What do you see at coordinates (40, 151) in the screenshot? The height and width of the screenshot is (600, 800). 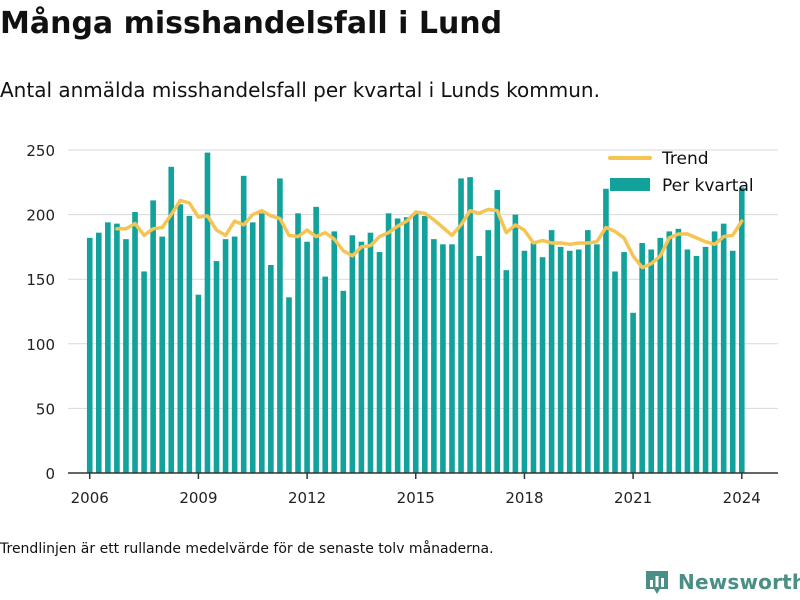 I see `y-tick-label: 250` at bounding box center [40, 151].